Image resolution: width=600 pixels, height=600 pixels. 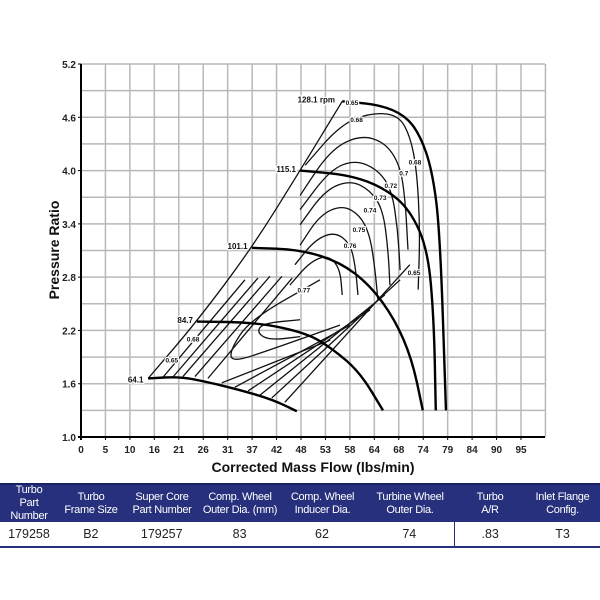 What do you see at coordinates (350, 246) in the screenshot?
I see `chart-annotation: 0.76` at bounding box center [350, 246].